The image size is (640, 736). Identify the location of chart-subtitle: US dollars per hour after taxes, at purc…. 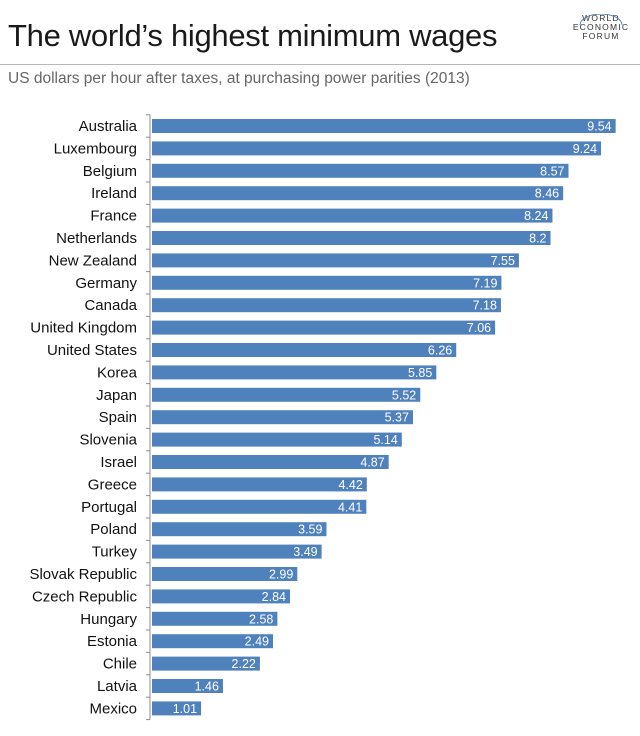
(239, 78).